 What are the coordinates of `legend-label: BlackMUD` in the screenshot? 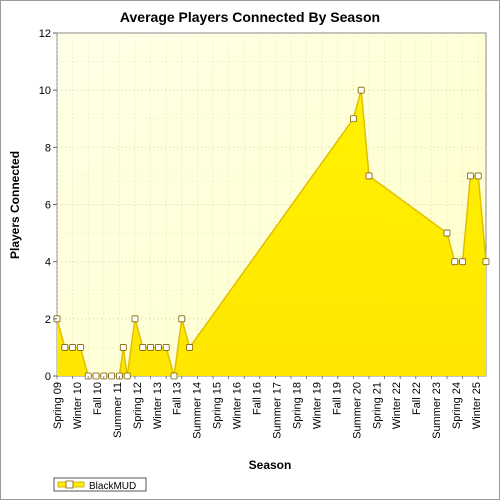 It's located at (112, 486).